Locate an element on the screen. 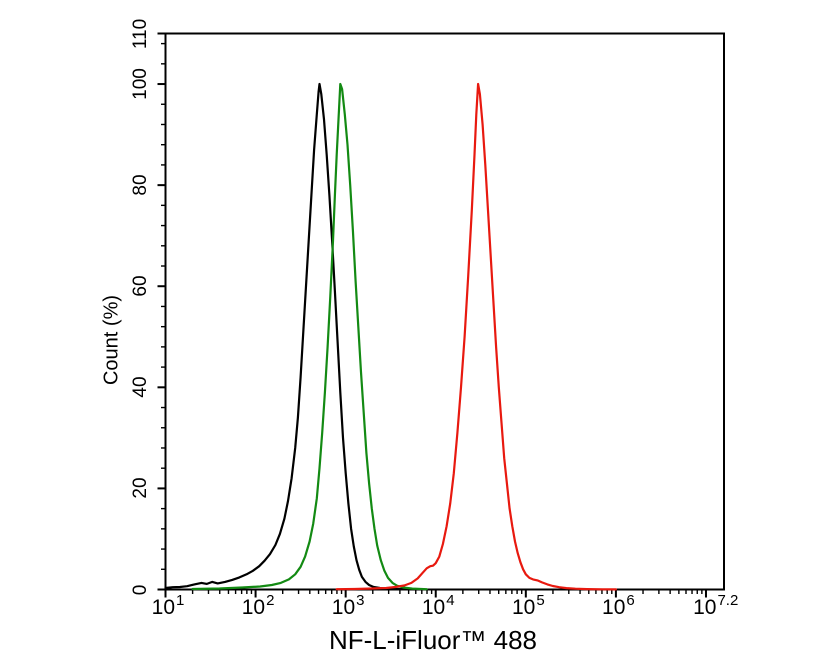 Image resolution: width=835 pixels, height=668 pixels. y-tick-label: 60 is located at coordinates (140, 286).